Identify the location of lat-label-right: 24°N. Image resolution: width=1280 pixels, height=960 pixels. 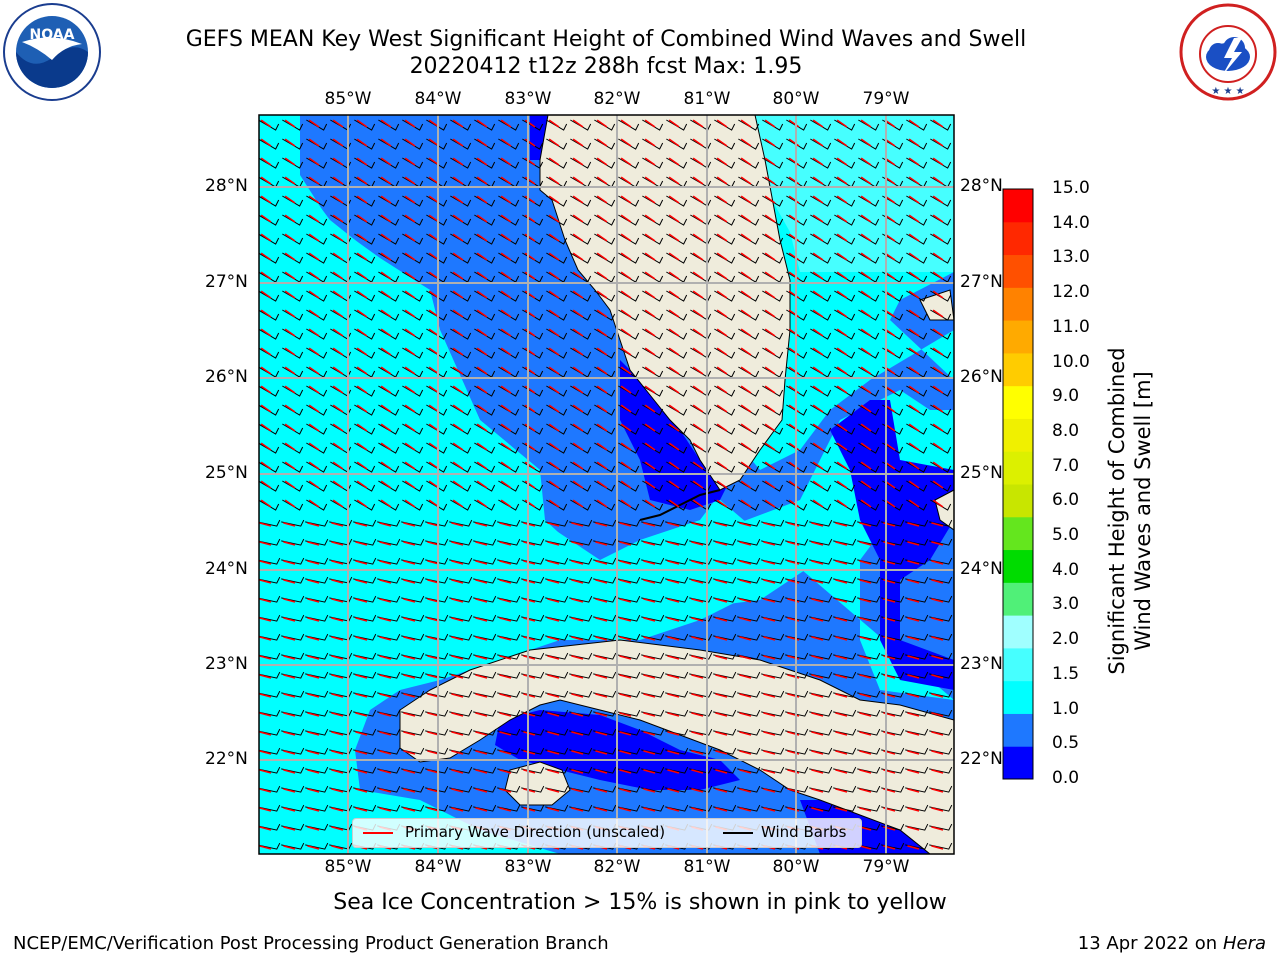
(981, 569).